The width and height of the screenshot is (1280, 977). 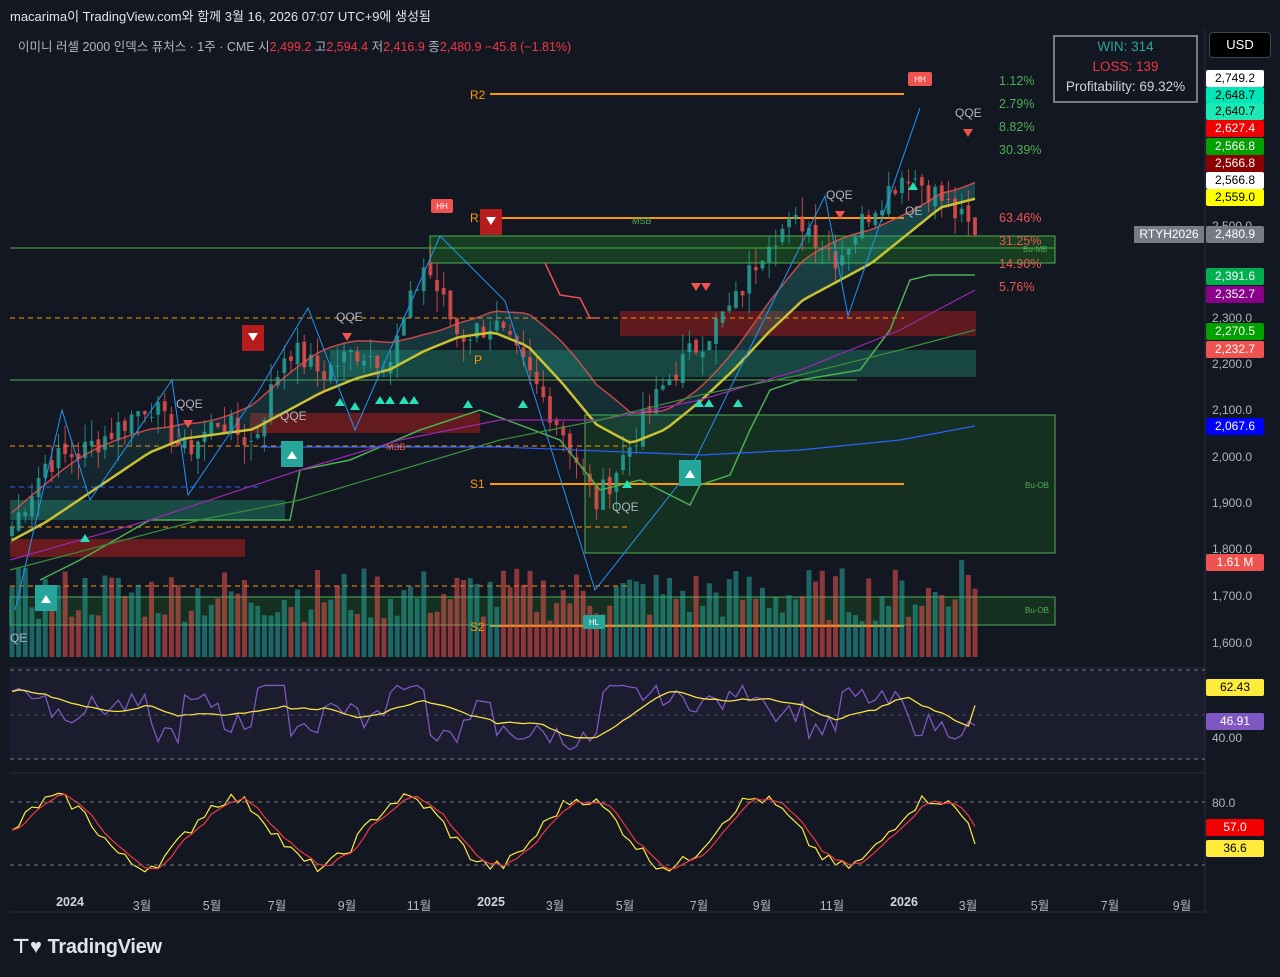 What do you see at coordinates (1232, 318) in the screenshot?
I see `price-tick: 2,300.0` at bounding box center [1232, 318].